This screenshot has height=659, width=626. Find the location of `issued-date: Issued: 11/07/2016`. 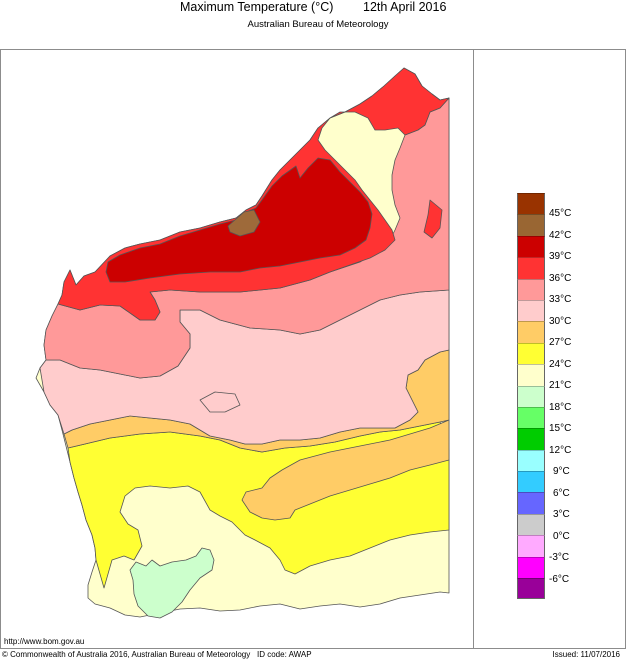

issued-date: Issued: 11/07/2016 is located at coordinates (586, 654).